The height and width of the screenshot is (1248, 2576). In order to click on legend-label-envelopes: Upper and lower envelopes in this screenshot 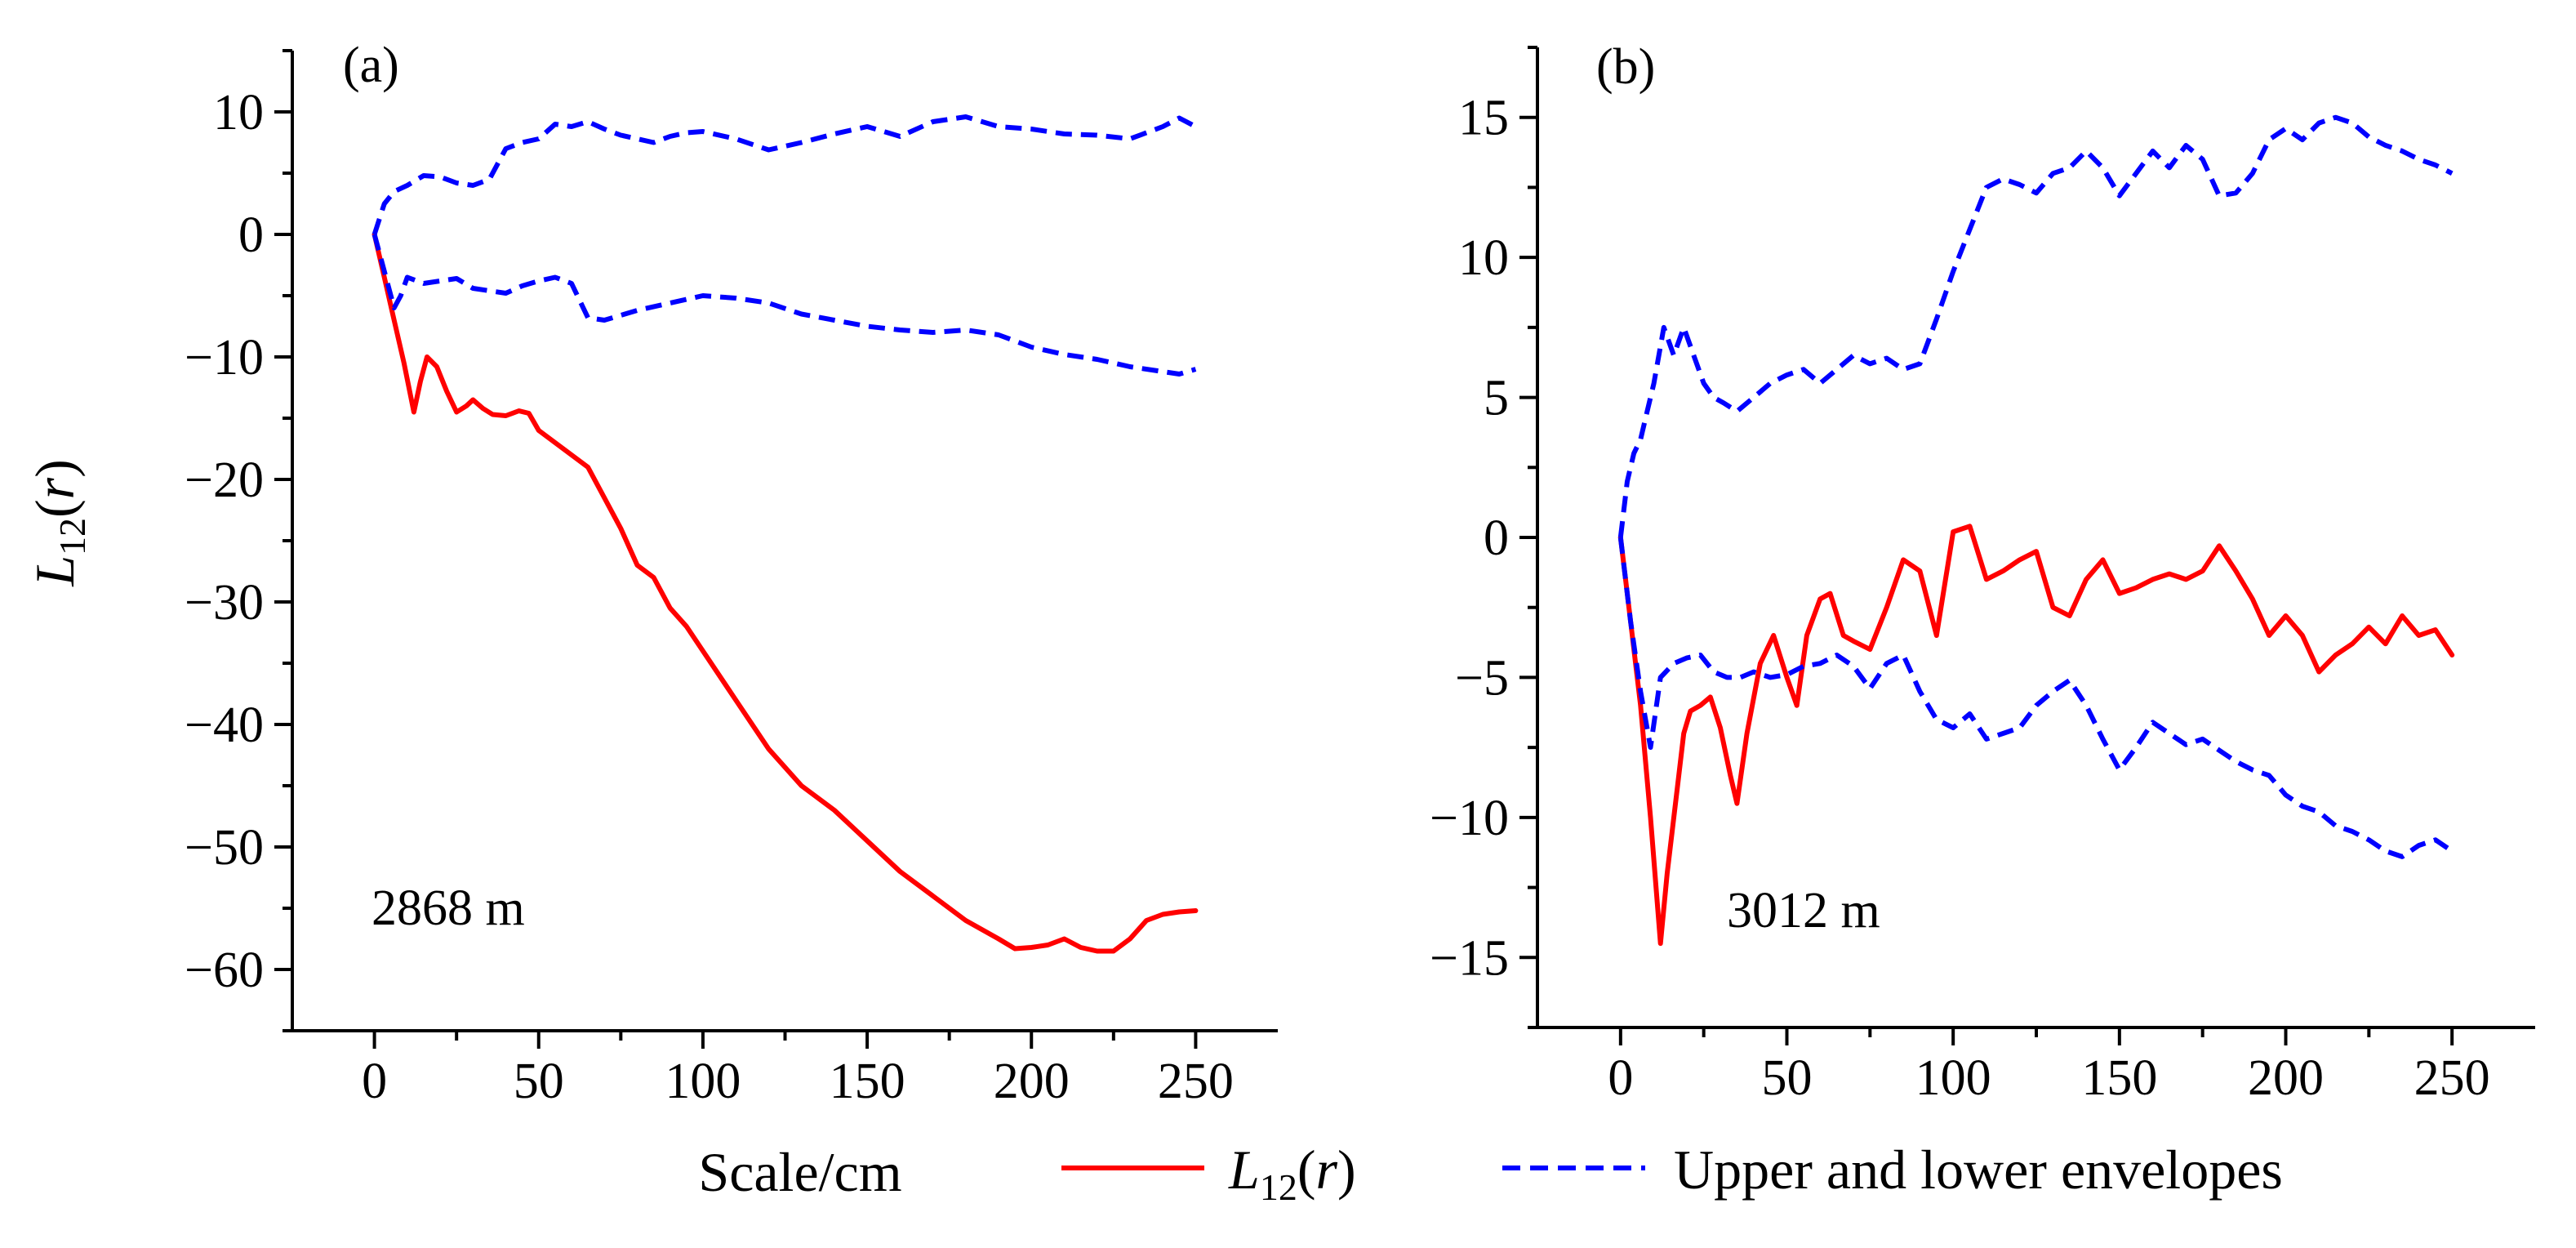, I will do `click(1978, 1170)`.